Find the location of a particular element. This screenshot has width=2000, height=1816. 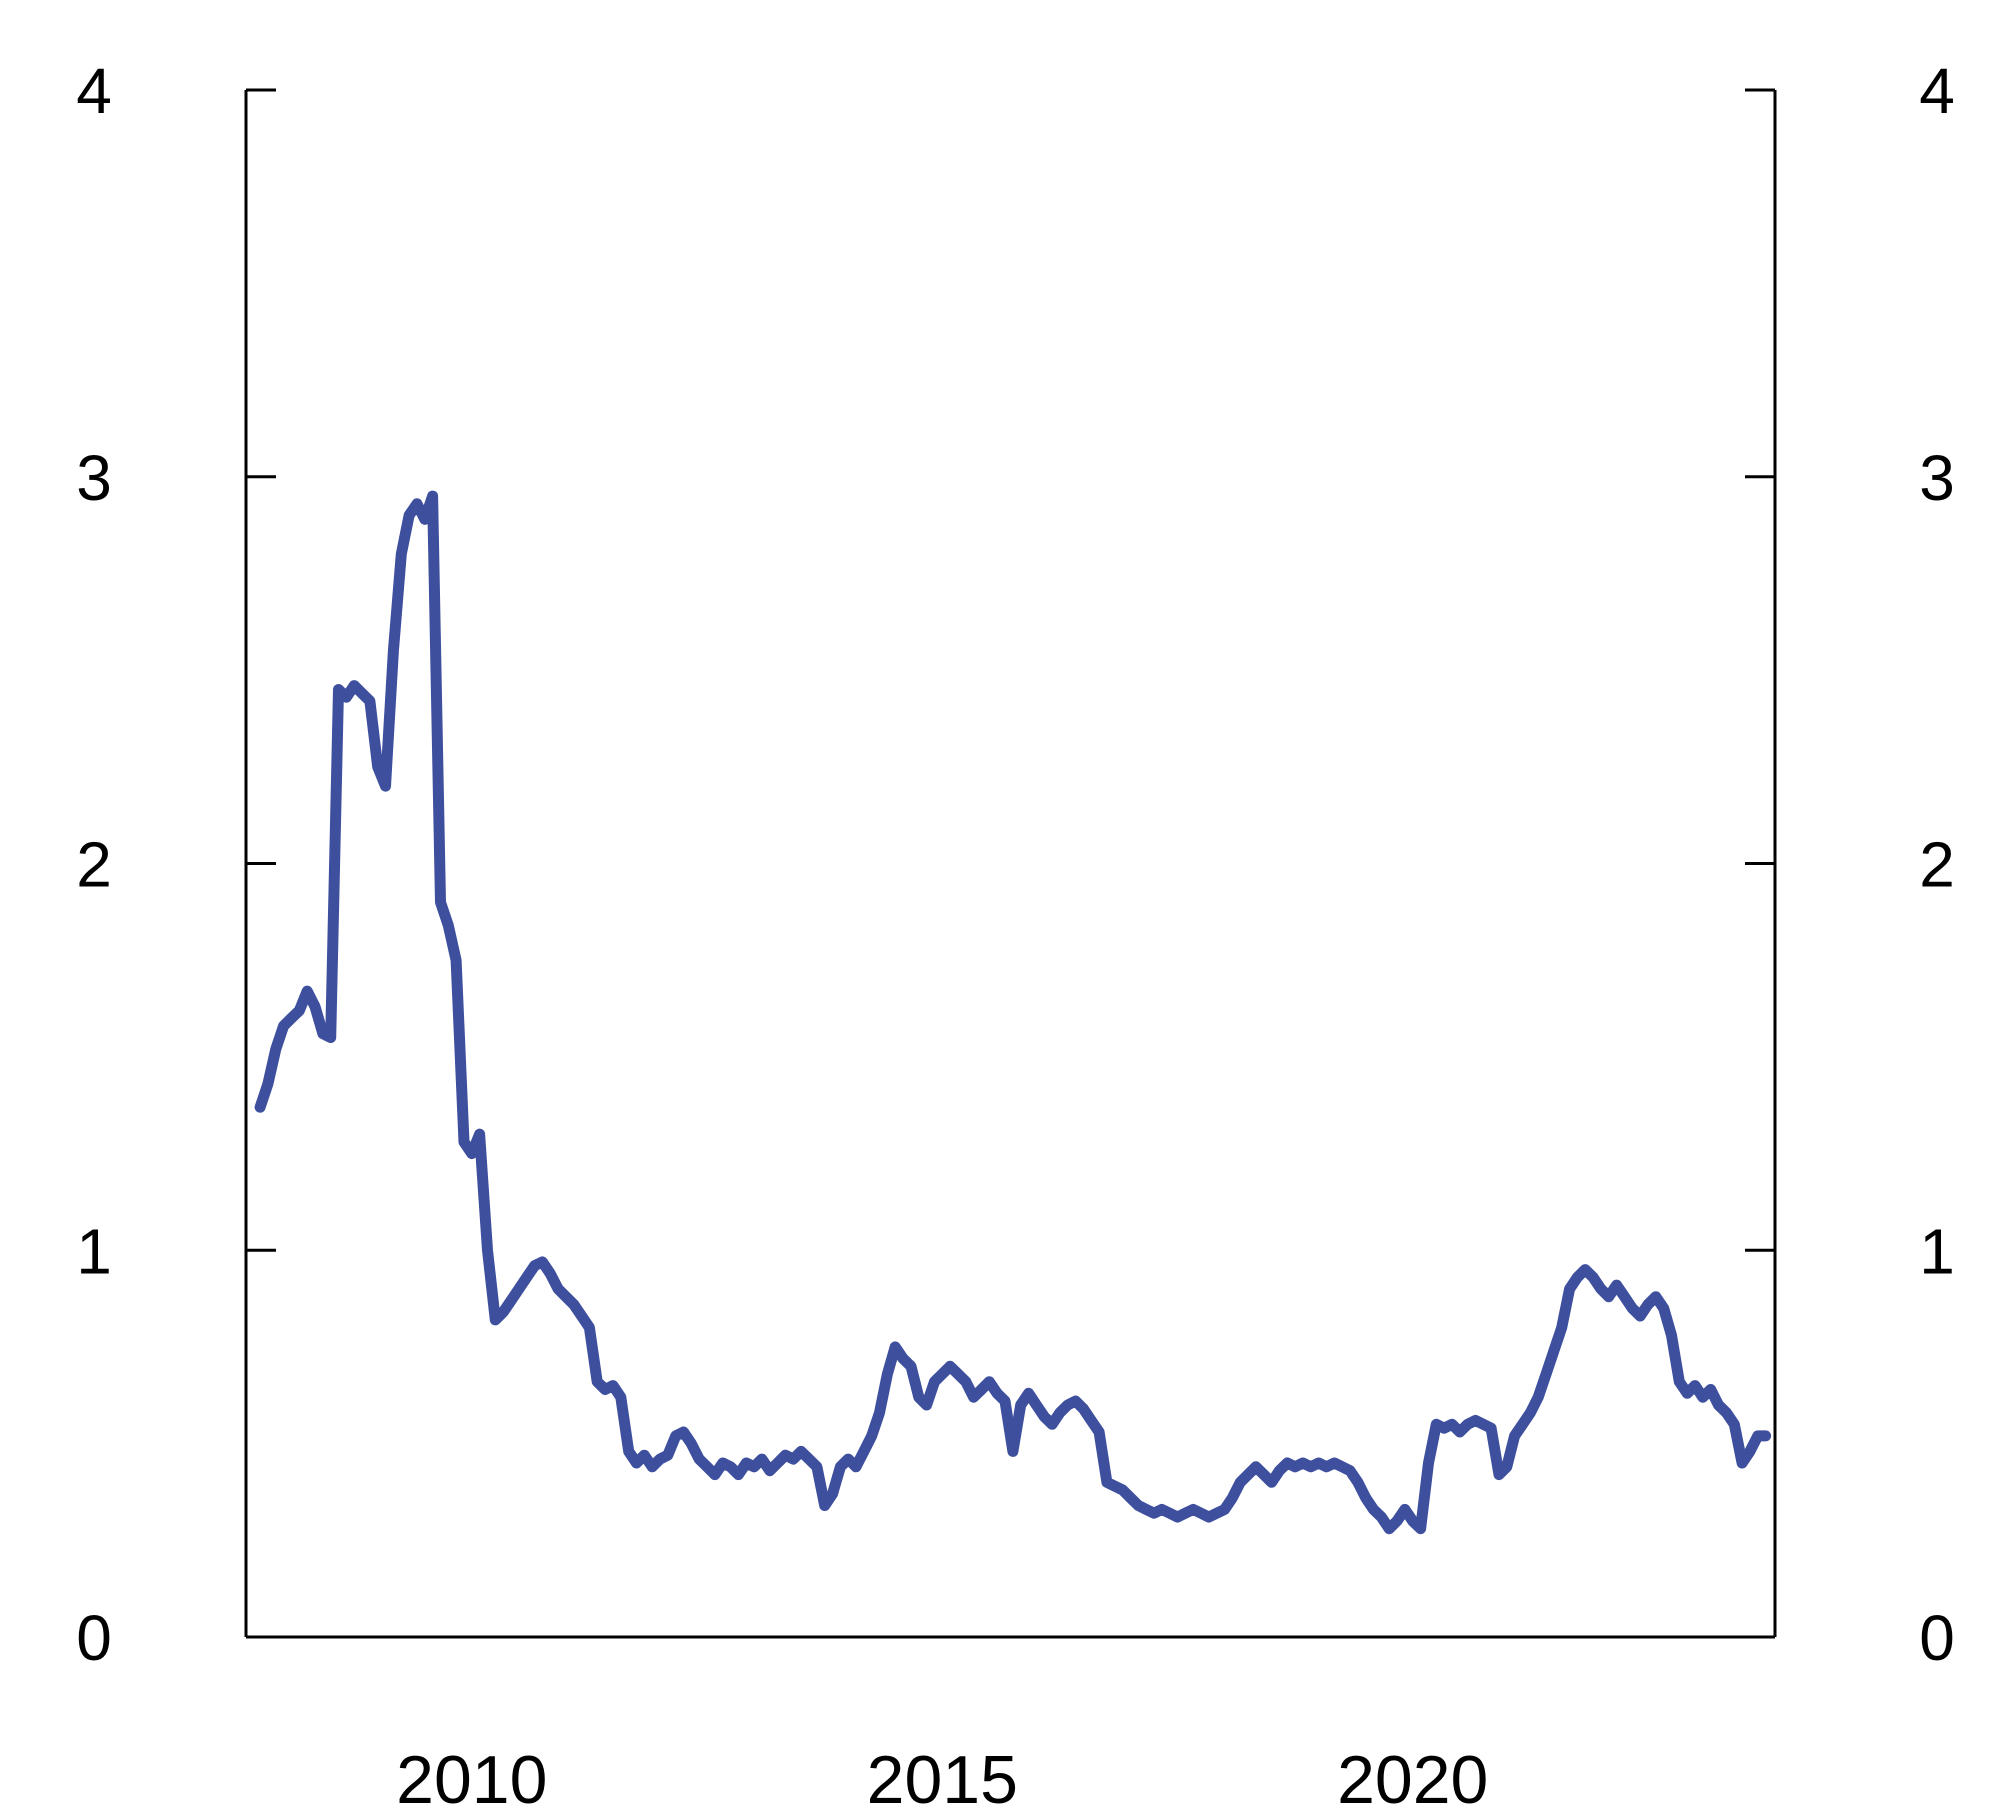

y-tick-label-left: 1 is located at coordinates (94, 1251).